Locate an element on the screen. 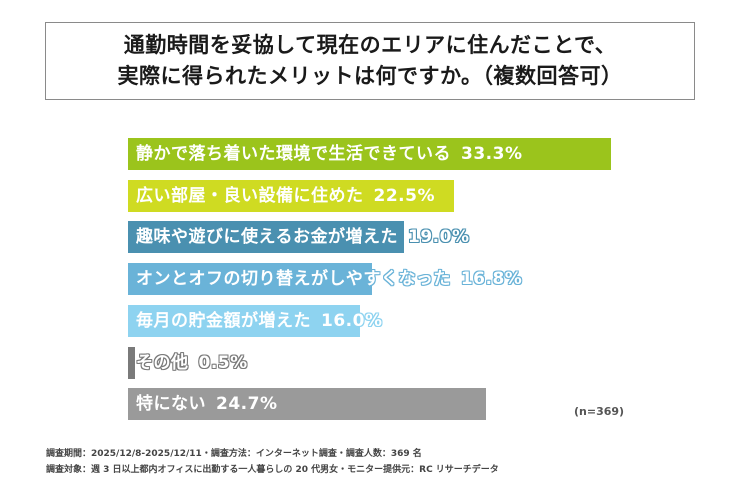  category-label: 静かで落ち着いた環境で生活できている is located at coordinates (293, 154).